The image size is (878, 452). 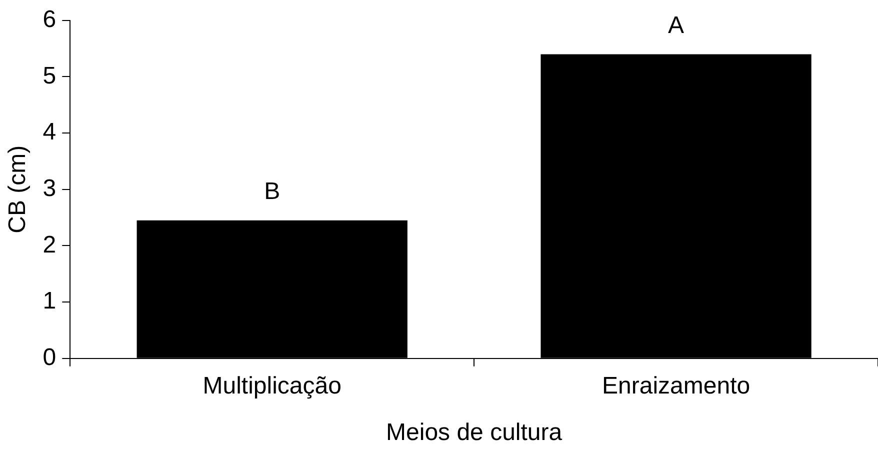 I want to click on x-tick-label: Enraizamento, so click(x=676, y=386).